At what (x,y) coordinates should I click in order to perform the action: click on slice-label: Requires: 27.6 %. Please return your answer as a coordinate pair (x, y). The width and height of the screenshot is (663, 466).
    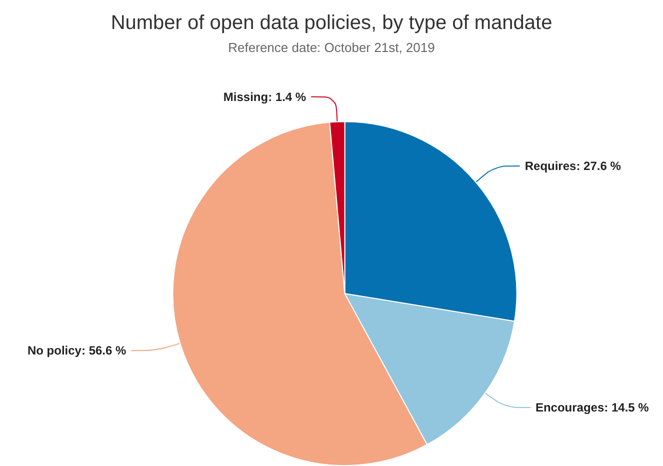
    Looking at the image, I should click on (573, 165).